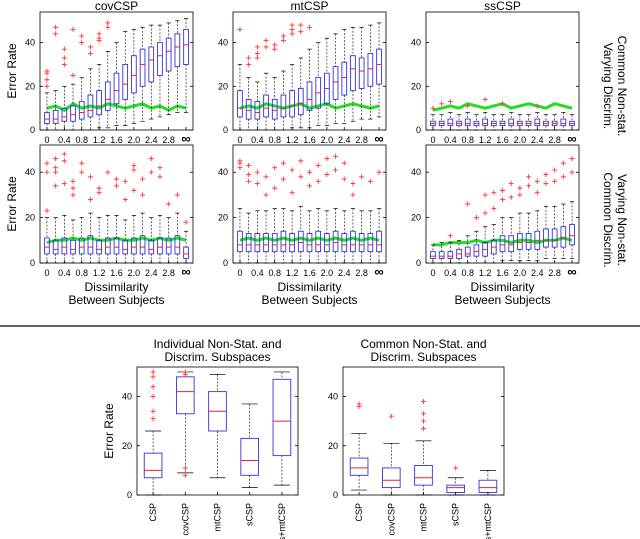 The width and height of the screenshot is (640, 539). Describe the element at coordinates (416, 218) in the screenshot. I see `y-tick-label: 20` at that location.